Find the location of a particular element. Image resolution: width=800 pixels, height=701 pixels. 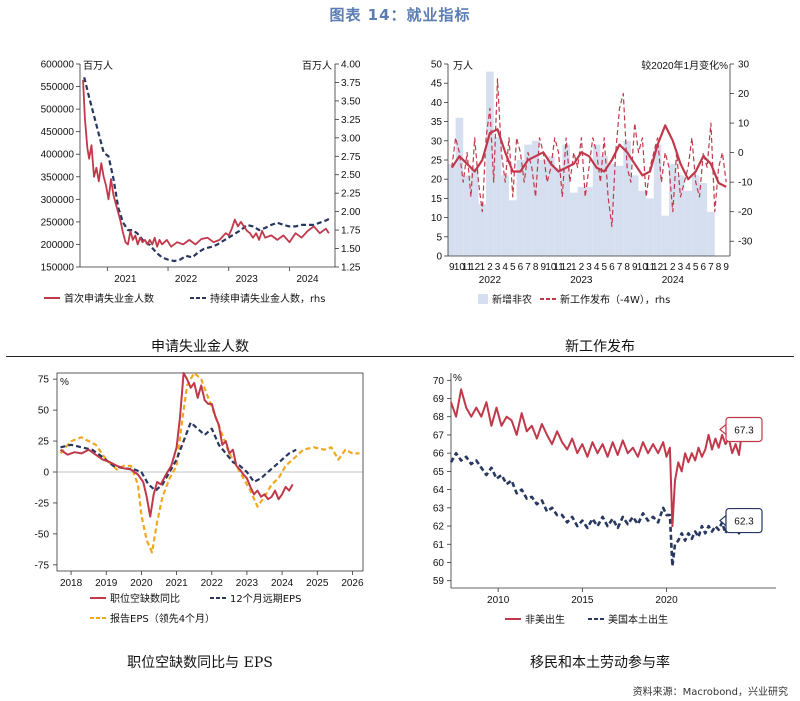

x-tick-label: 4 is located at coordinates (597, 267).